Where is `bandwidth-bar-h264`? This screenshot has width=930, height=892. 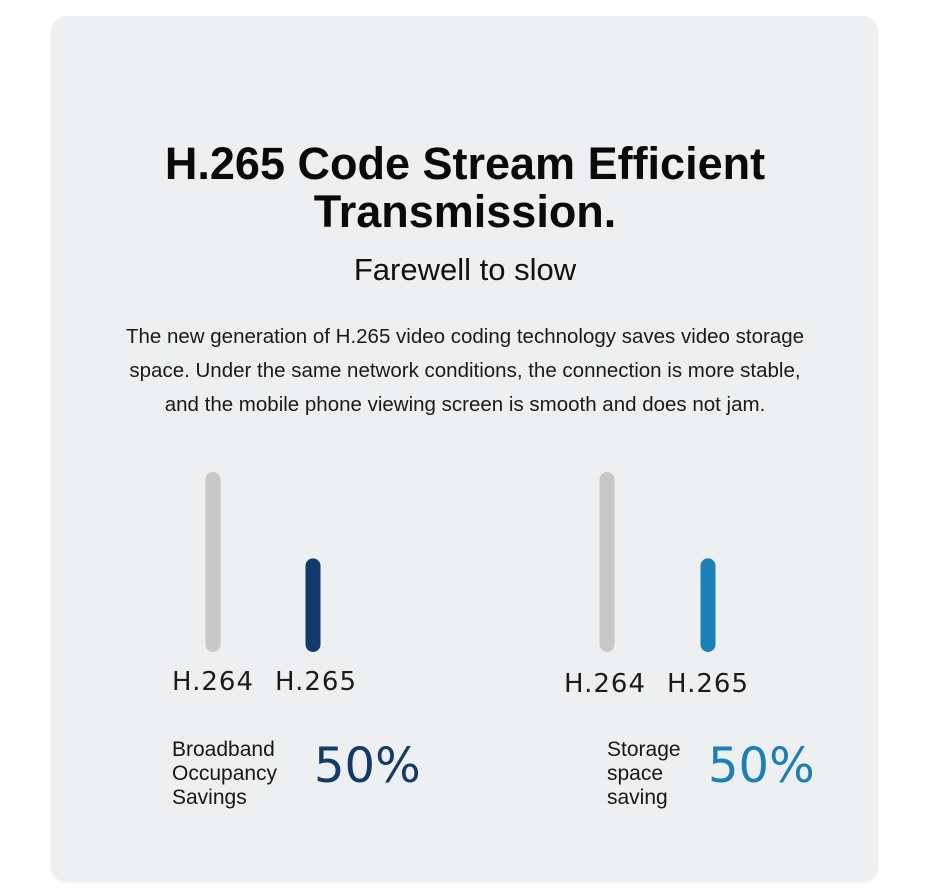
bandwidth-bar-h264 is located at coordinates (213, 562).